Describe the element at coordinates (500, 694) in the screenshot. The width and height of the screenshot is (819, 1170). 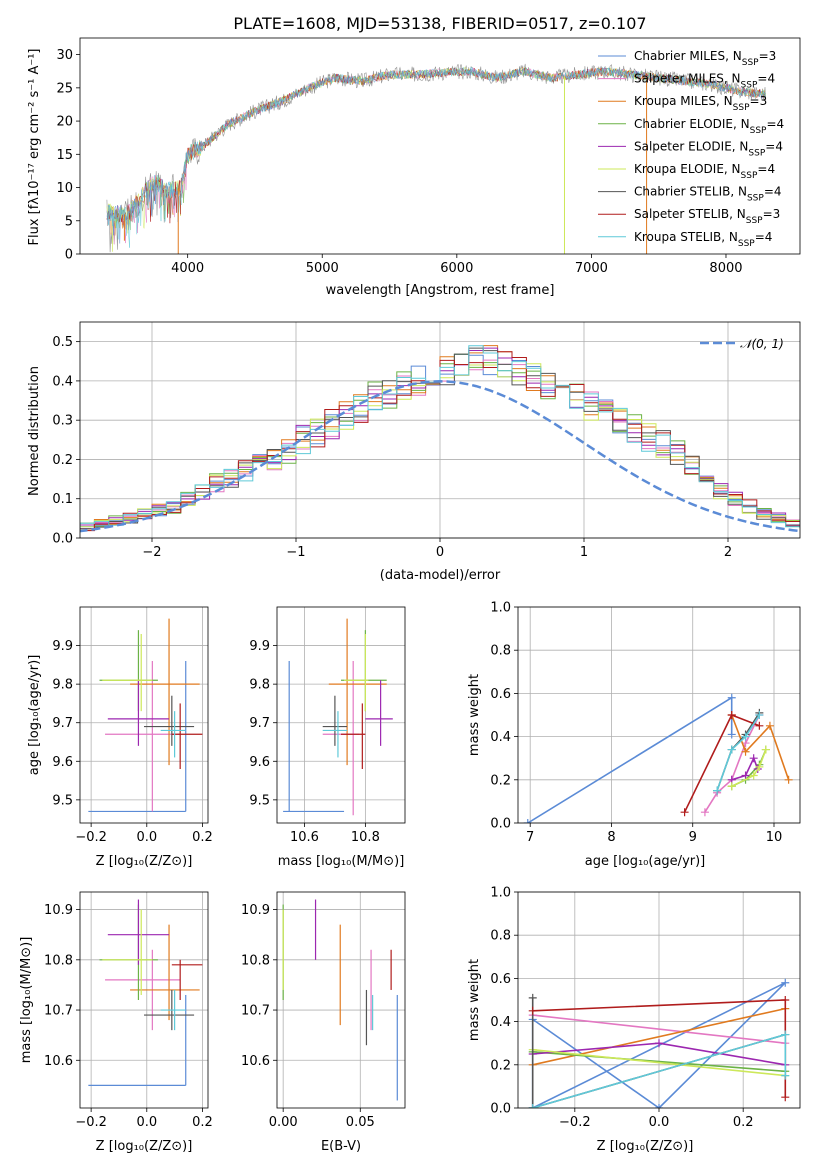
I see `y-tick-label: 0.6` at that location.